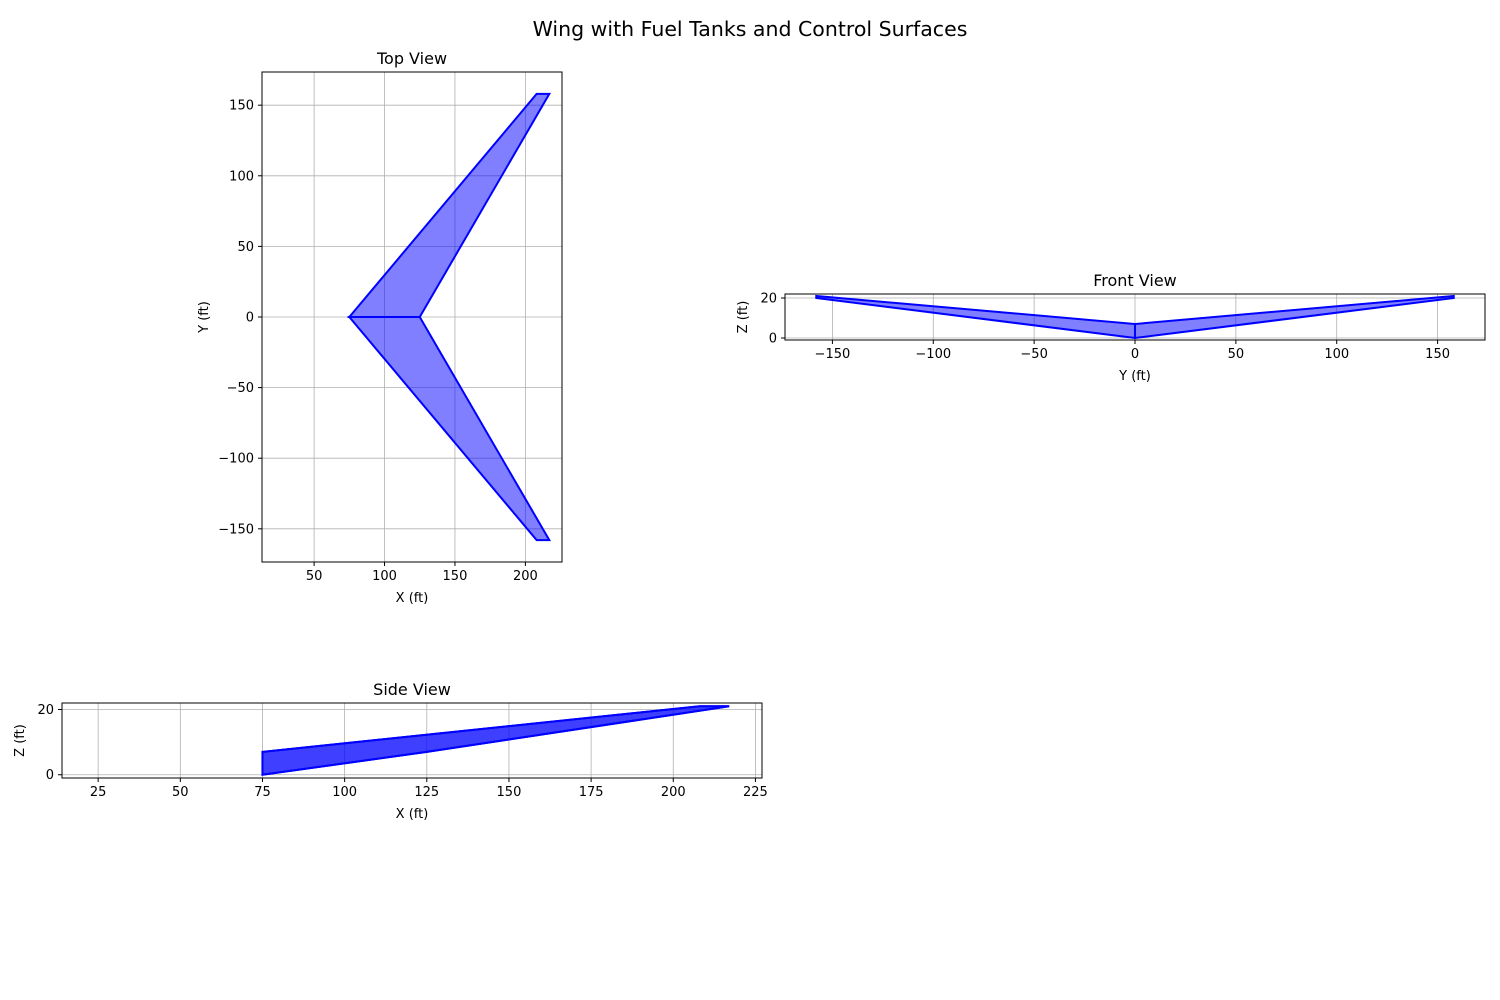 The image size is (1500, 1000). I want to click on side-view-xtick-label-6: 175, so click(591, 792).